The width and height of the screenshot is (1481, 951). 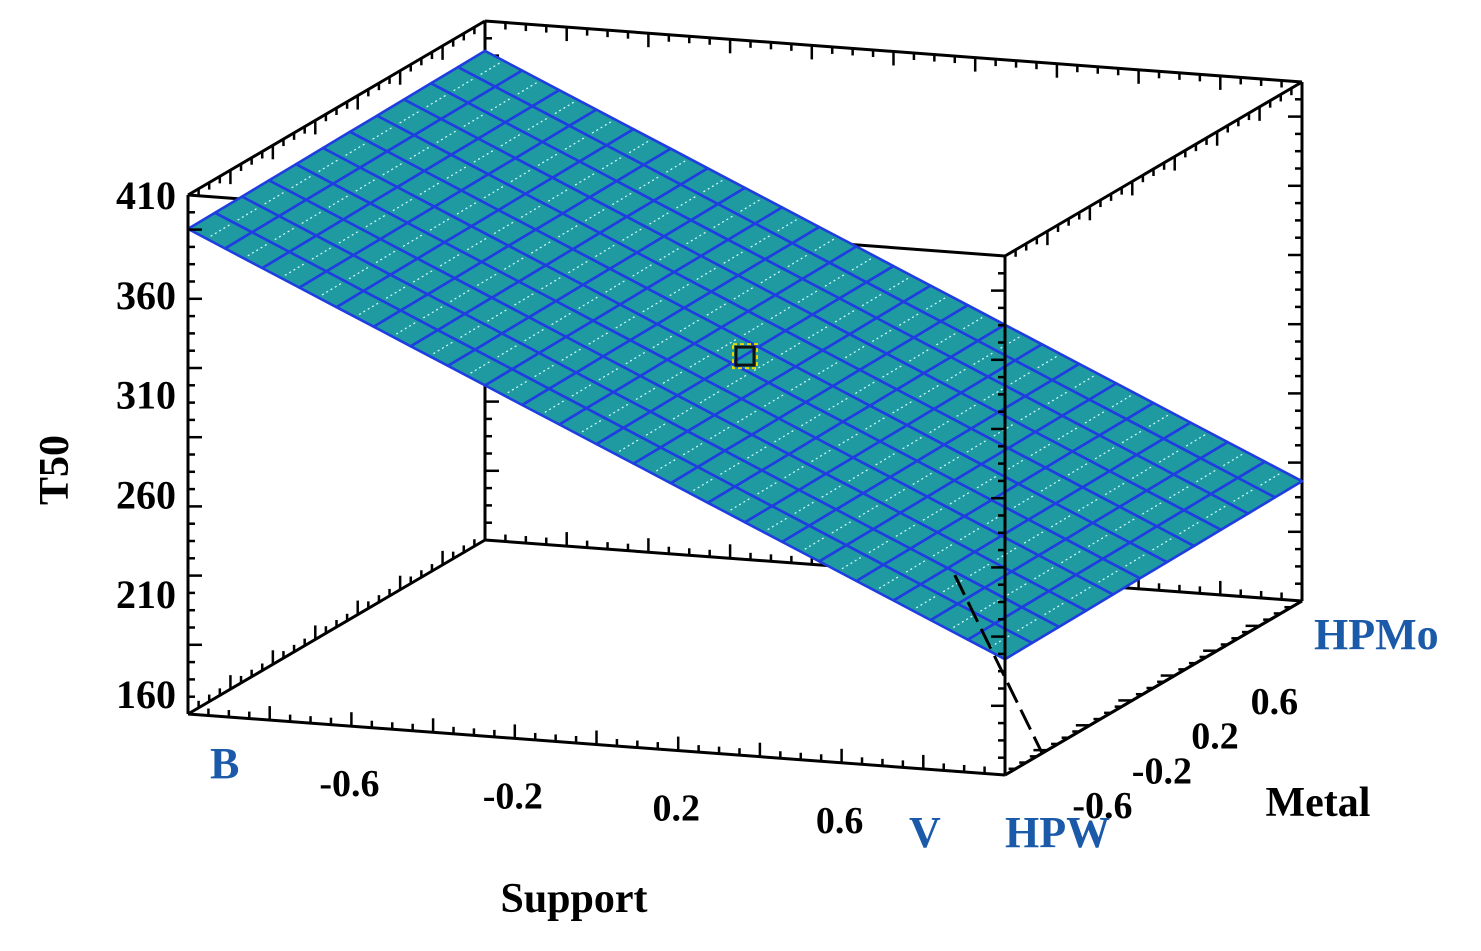 I want to click on z-axis-ticks: 160 210 260 310 360 410, so click(x=146, y=445).